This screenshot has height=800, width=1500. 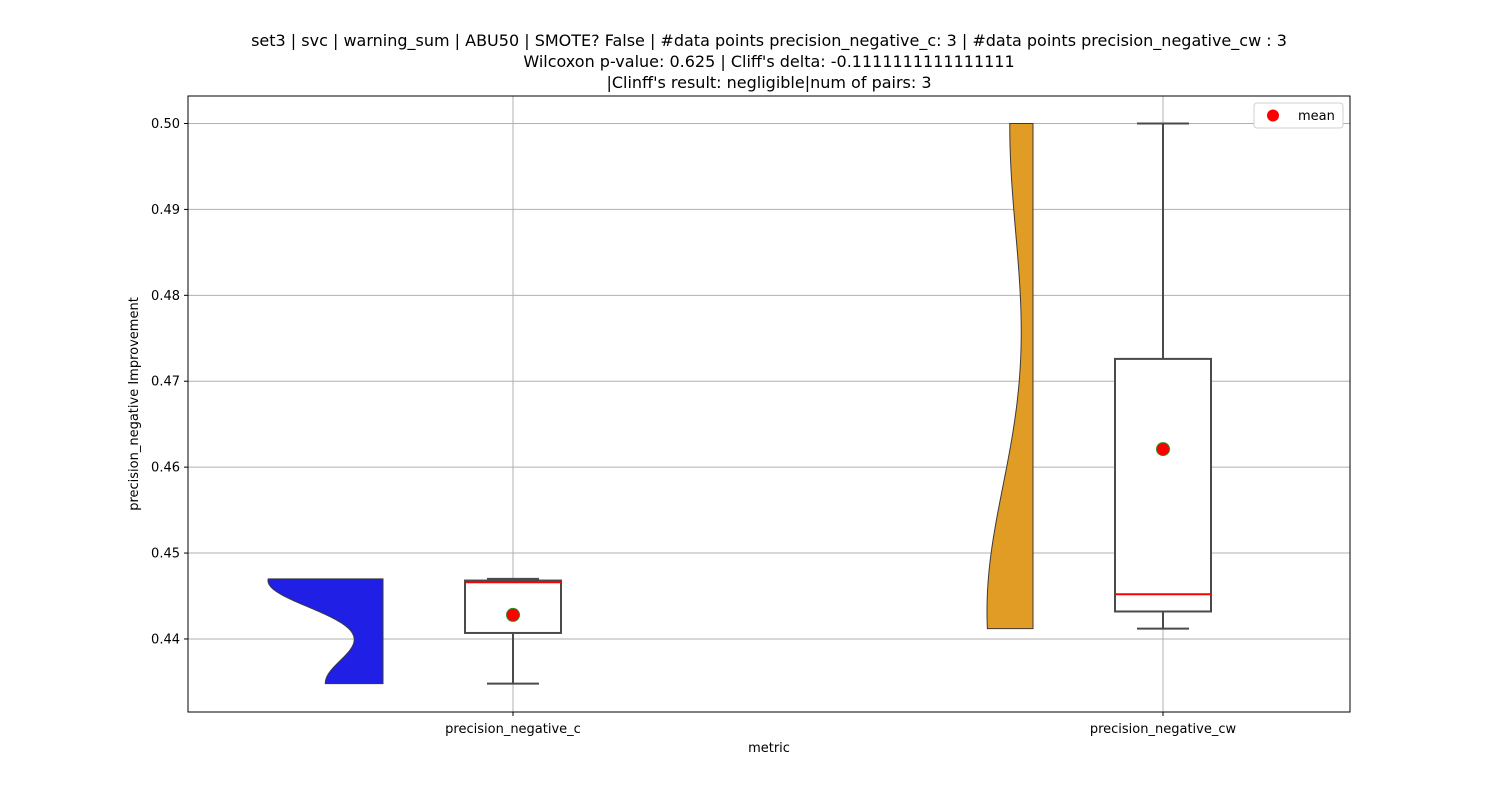 What do you see at coordinates (513, 606) in the screenshot?
I see `box-precision-negative-c` at bounding box center [513, 606].